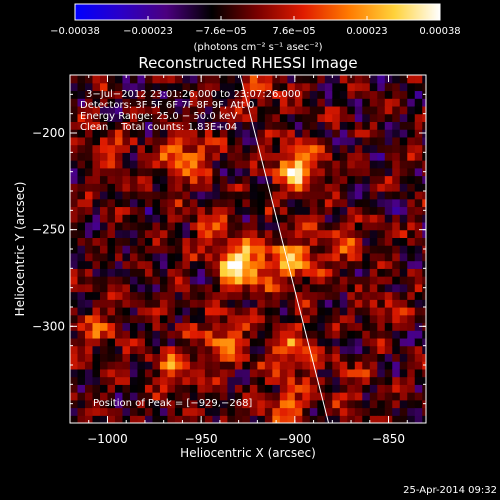  I want to click on y-tick-label: −250, so click(48, 230).